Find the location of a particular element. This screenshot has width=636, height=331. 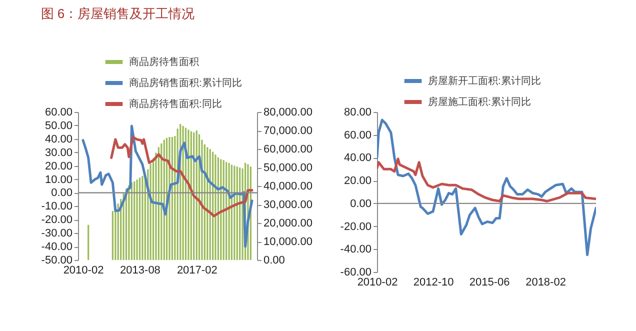

legend-label: 房屋施工面积:累计同比 is located at coordinates (479, 102).